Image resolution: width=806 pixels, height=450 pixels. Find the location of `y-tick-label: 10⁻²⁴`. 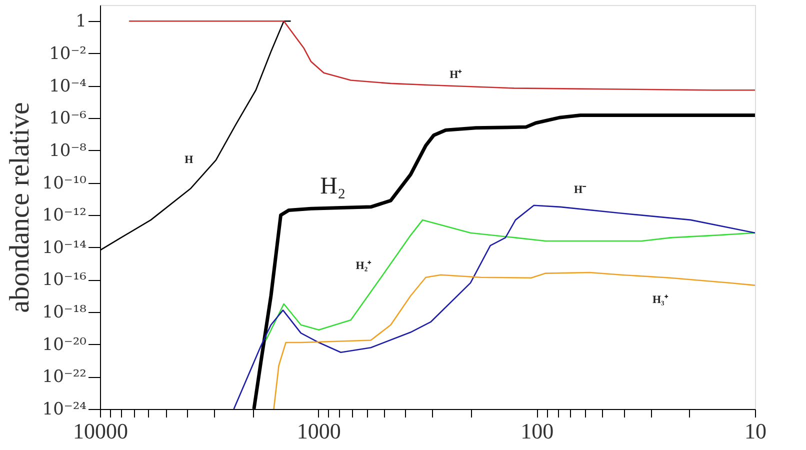

y-tick-label: 10⁻²⁴ is located at coordinates (64, 410).